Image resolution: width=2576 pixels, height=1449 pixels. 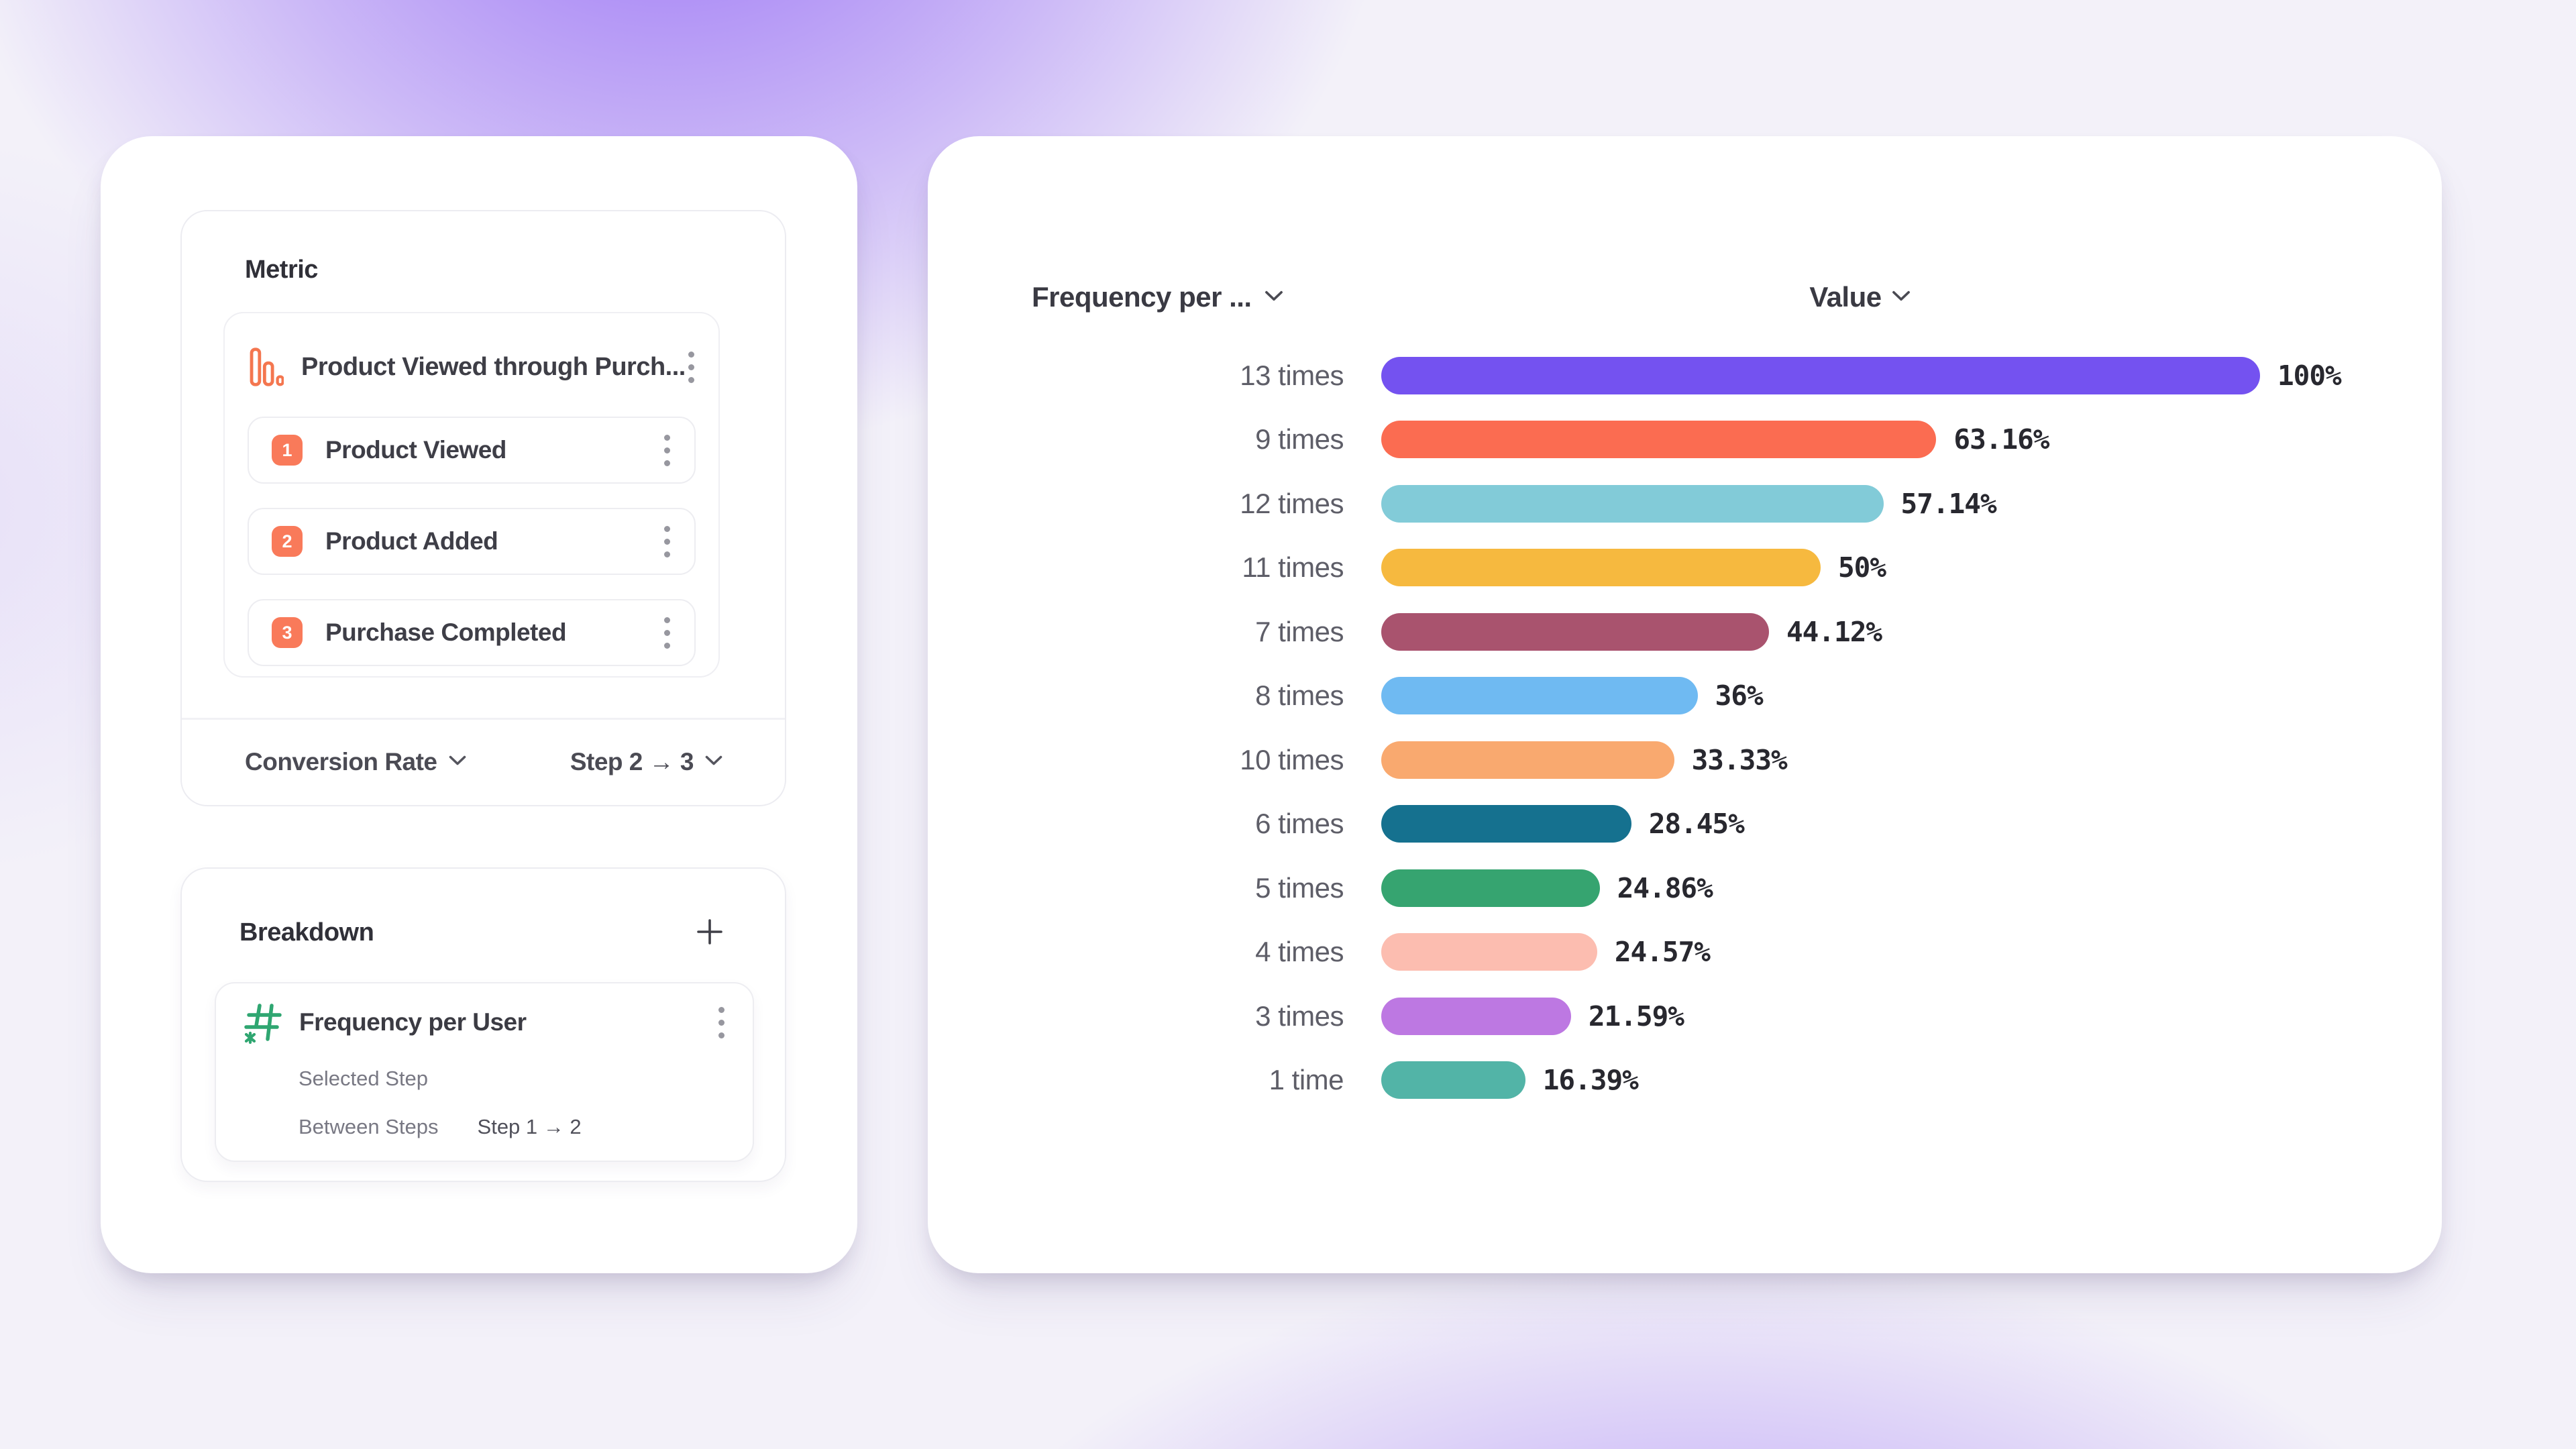 What do you see at coordinates (1299, 439) in the screenshot?
I see `category-label: 9 times` at bounding box center [1299, 439].